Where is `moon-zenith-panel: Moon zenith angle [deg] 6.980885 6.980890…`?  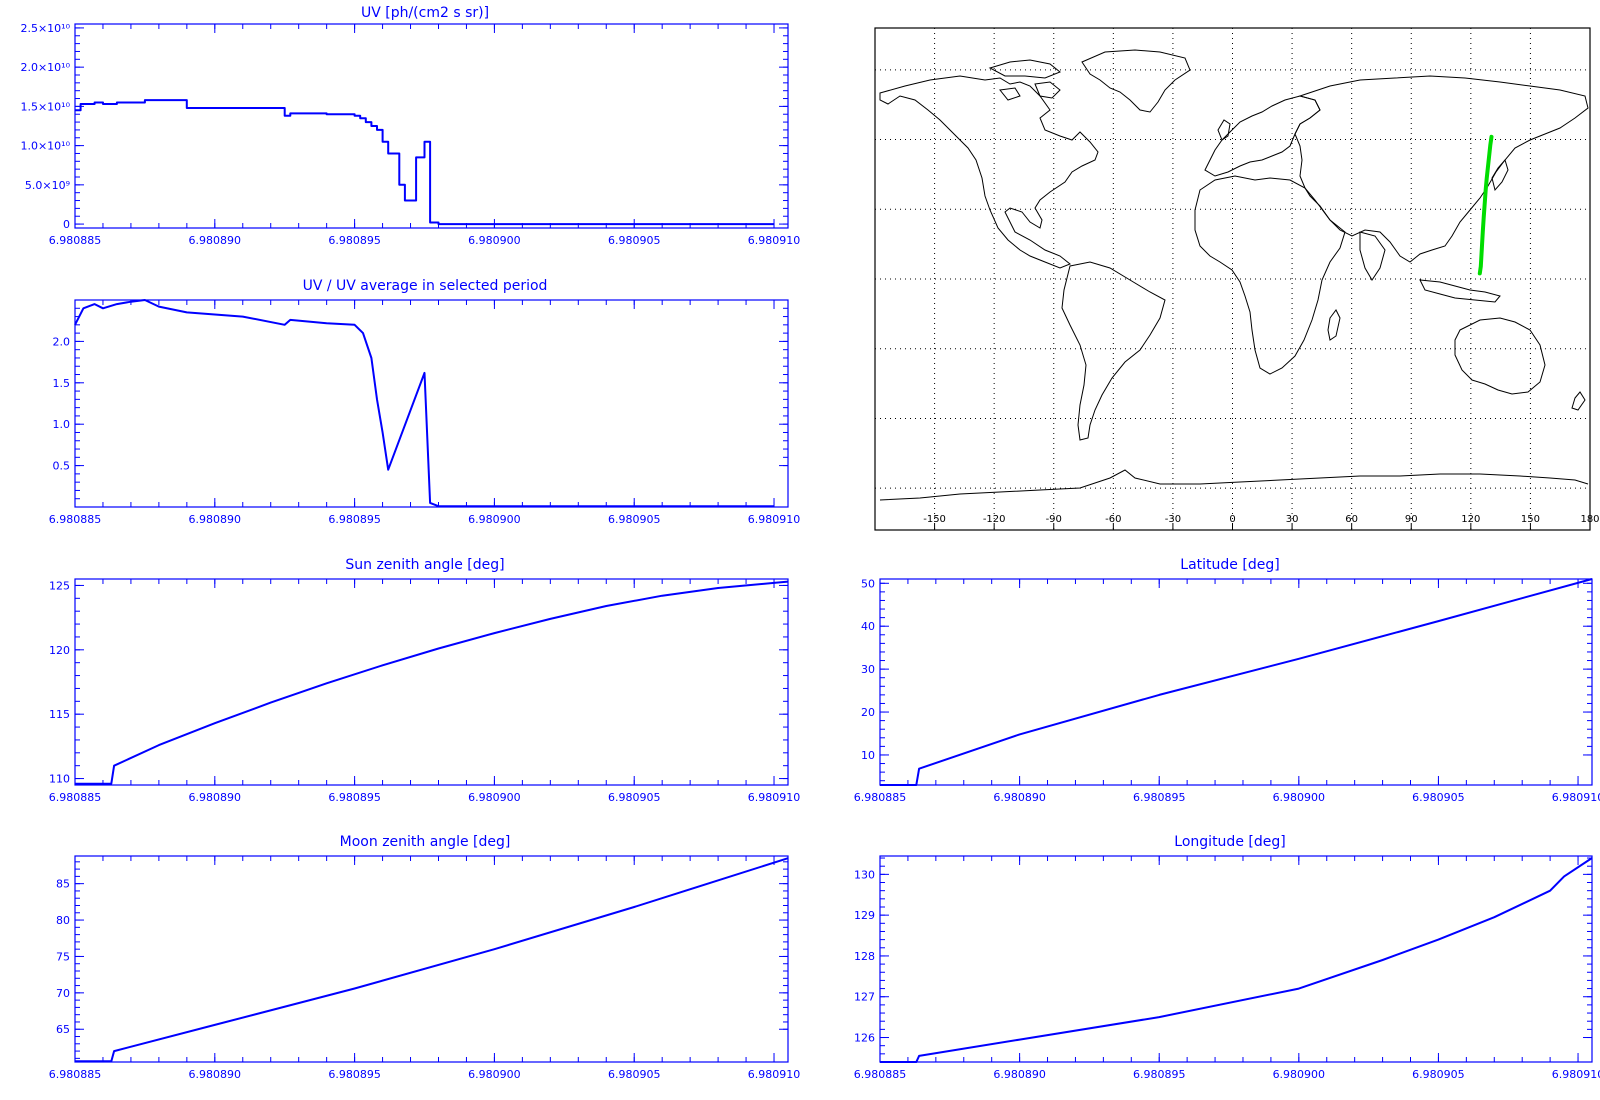 moon-zenith-panel: Moon zenith angle [deg] 6.980885 6.980890… is located at coordinates (425, 957).